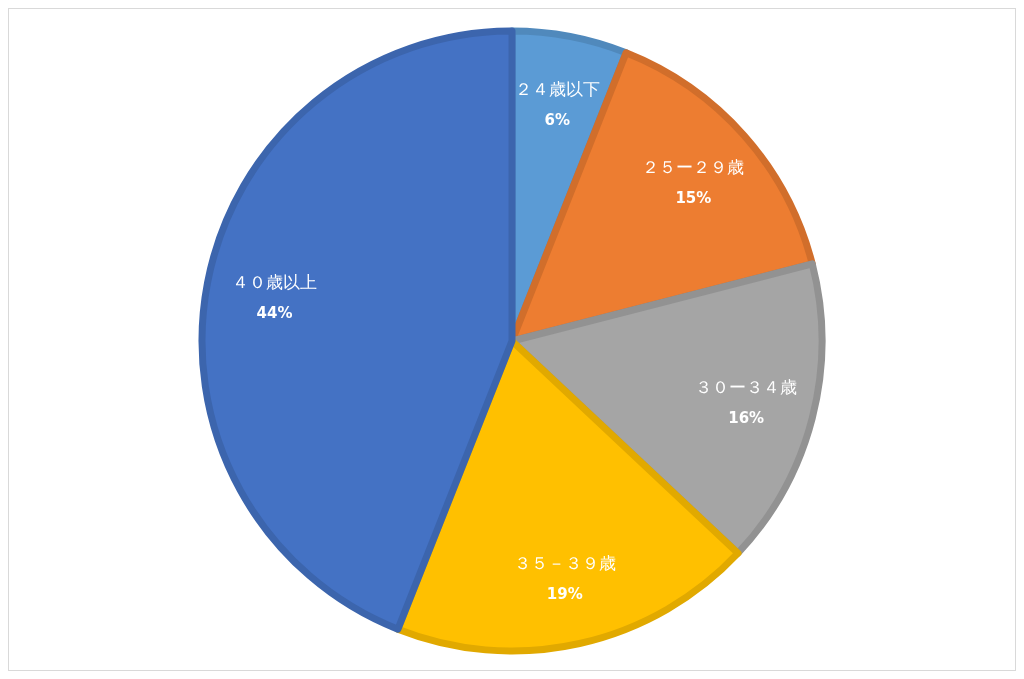  I want to click on slice-label: ４０歳以上, so click(274, 281).